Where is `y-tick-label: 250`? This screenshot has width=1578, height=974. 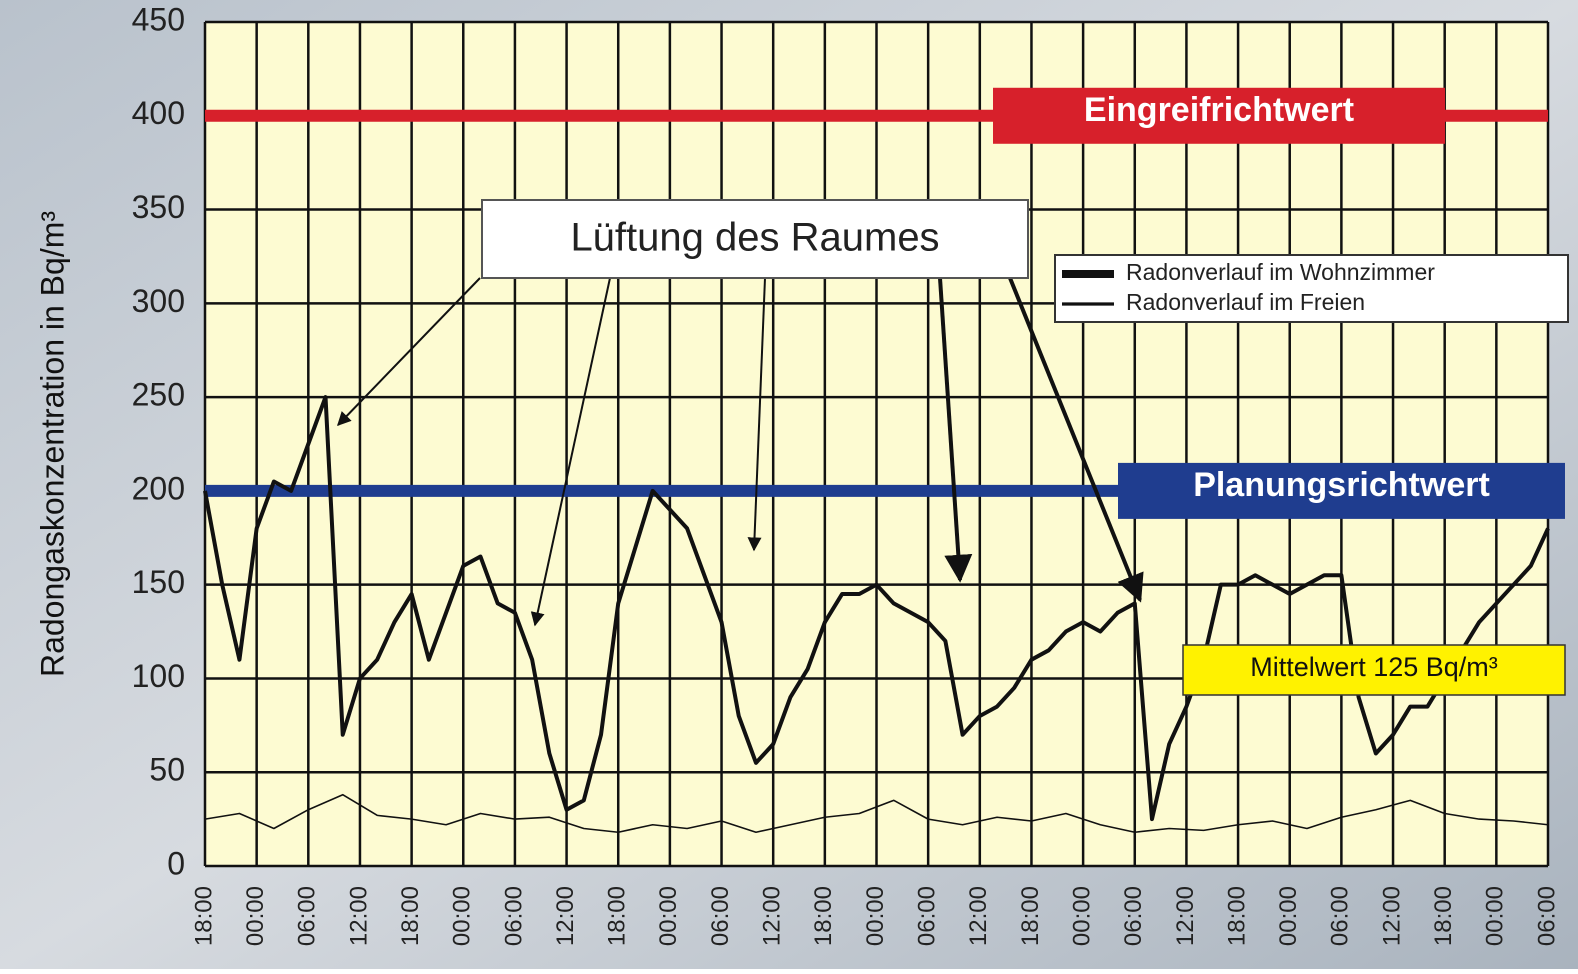
y-tick-label: 250 is located at coordinates (158, 395).